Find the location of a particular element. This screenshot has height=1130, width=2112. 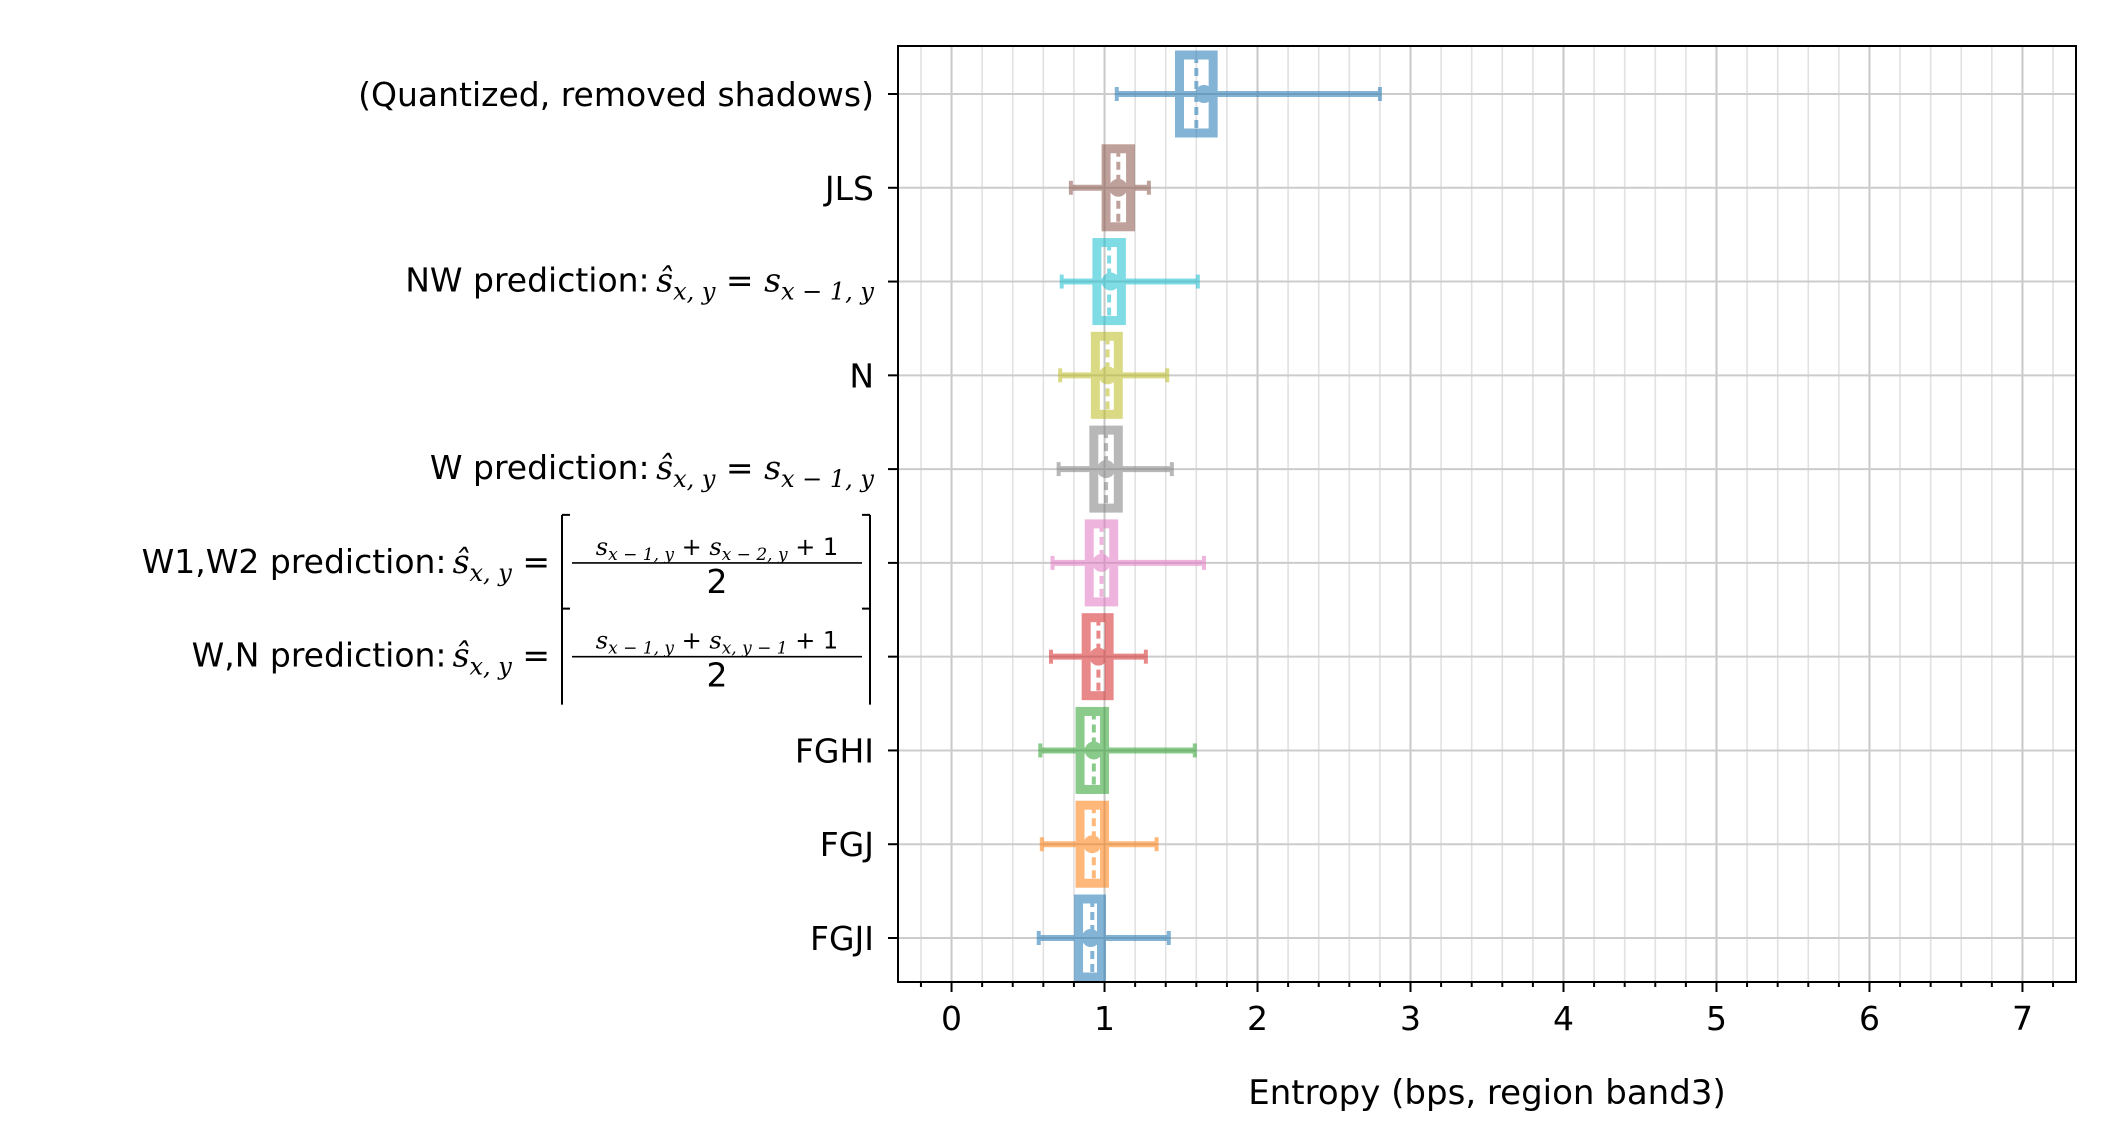

category-label-text: FGJI is located at coordinates (842, 938).